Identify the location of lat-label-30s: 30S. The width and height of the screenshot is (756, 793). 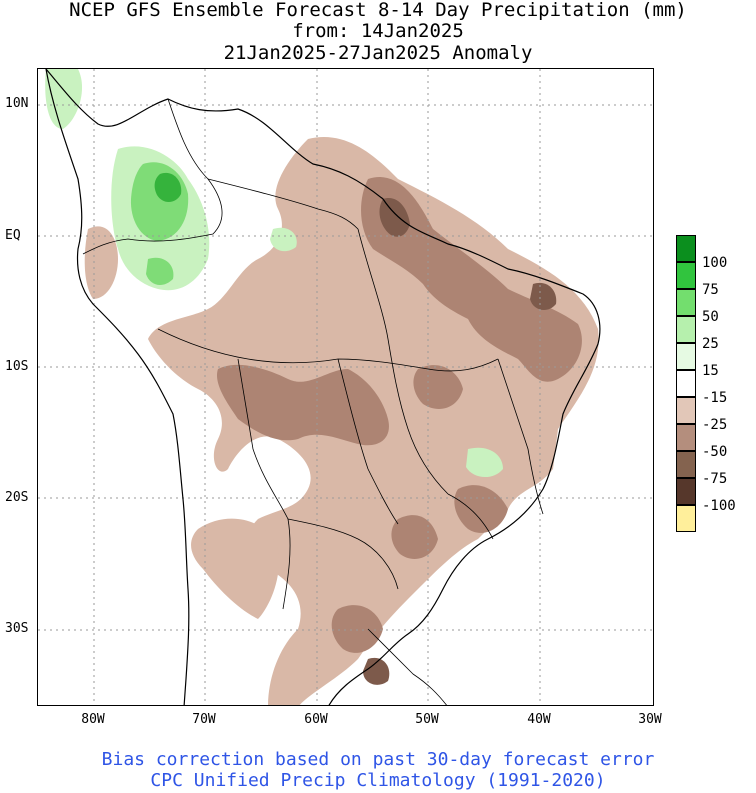
(17, 628).